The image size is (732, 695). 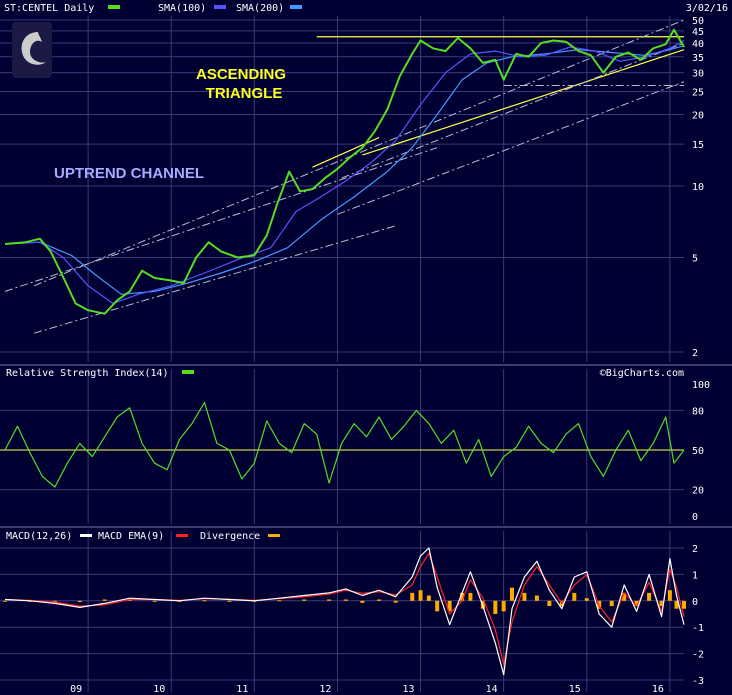 I want to click on sma100-legend-swatch, so click(x=220, y=7).